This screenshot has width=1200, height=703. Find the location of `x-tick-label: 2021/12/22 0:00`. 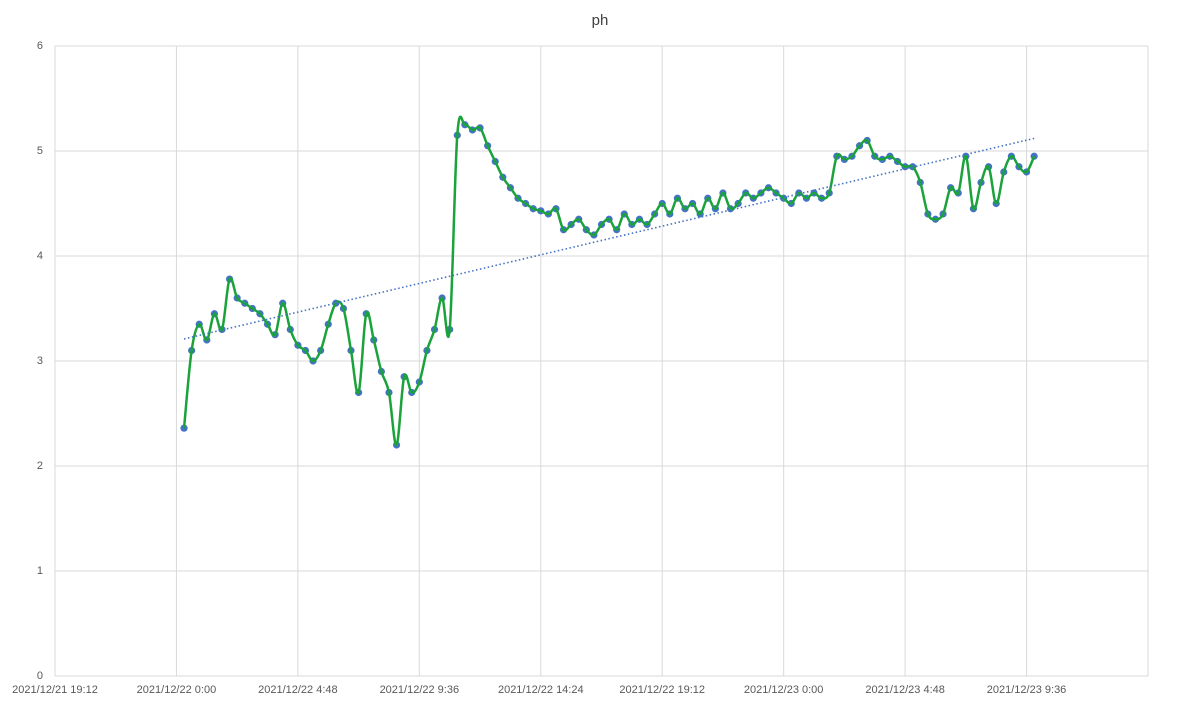

x-tick-label: 2021/12/22 0:00 is located at coordinates (177, 690).